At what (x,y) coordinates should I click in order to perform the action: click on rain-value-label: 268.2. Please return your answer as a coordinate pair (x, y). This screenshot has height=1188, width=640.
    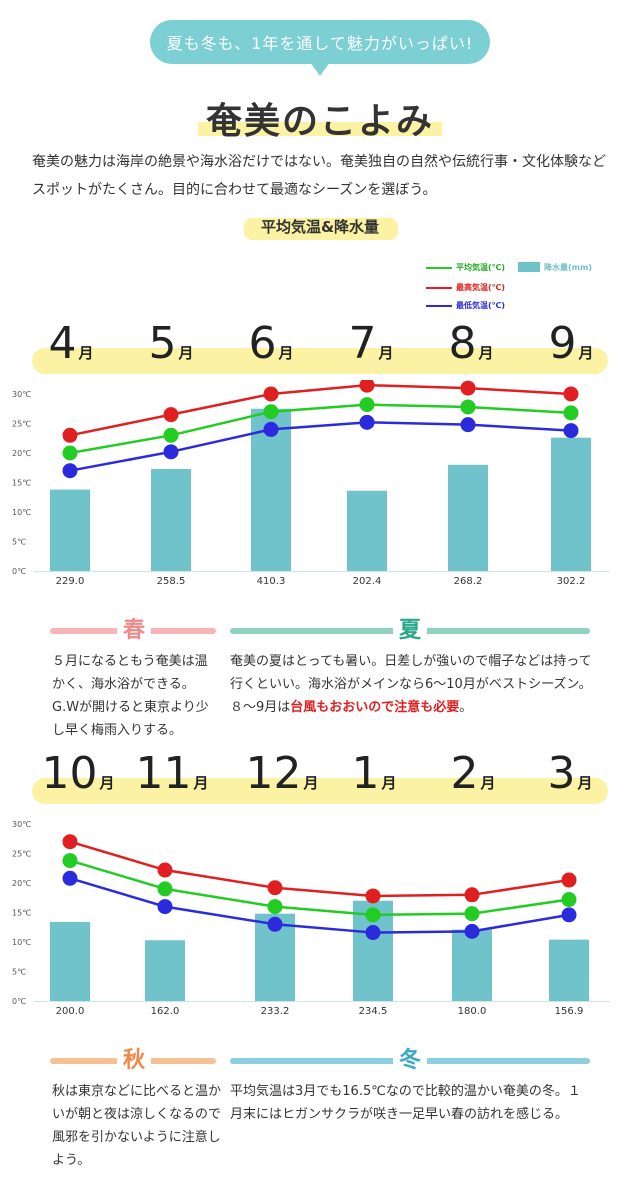
    Looking at the image, I should click on (468, 581).